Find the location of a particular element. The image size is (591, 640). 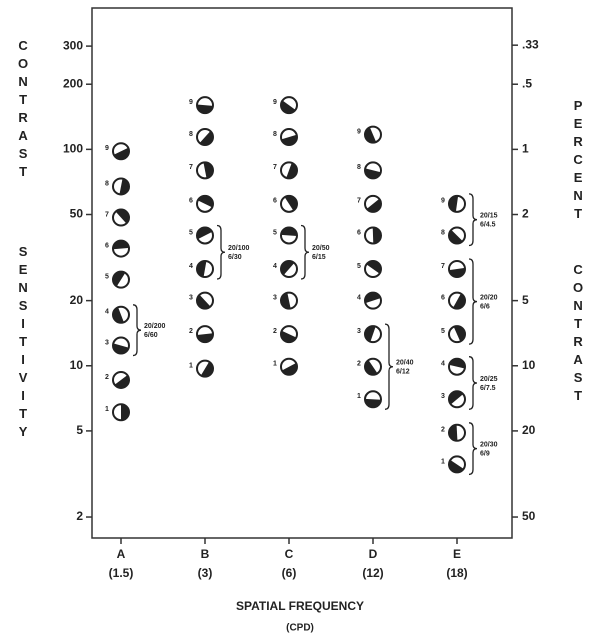

x-tick-label: B is located at coordinates (205, 554).